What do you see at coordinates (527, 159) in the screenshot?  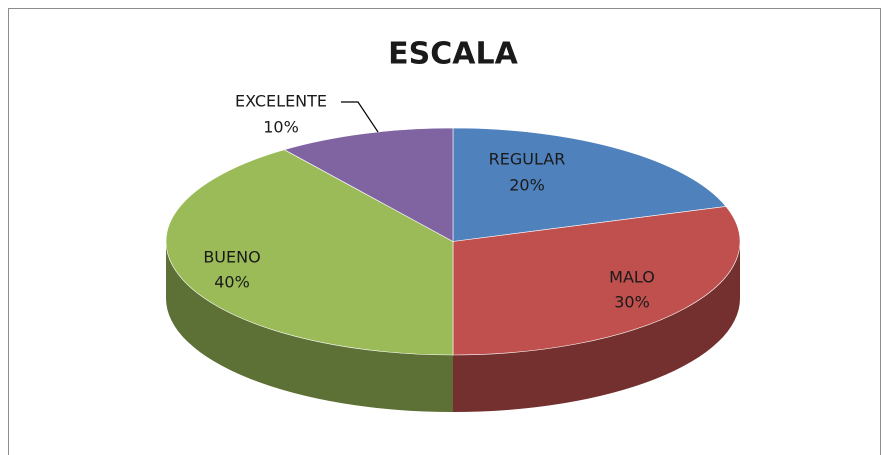 I see `slice-label: REGULAR` at bounding box center [527, 159].